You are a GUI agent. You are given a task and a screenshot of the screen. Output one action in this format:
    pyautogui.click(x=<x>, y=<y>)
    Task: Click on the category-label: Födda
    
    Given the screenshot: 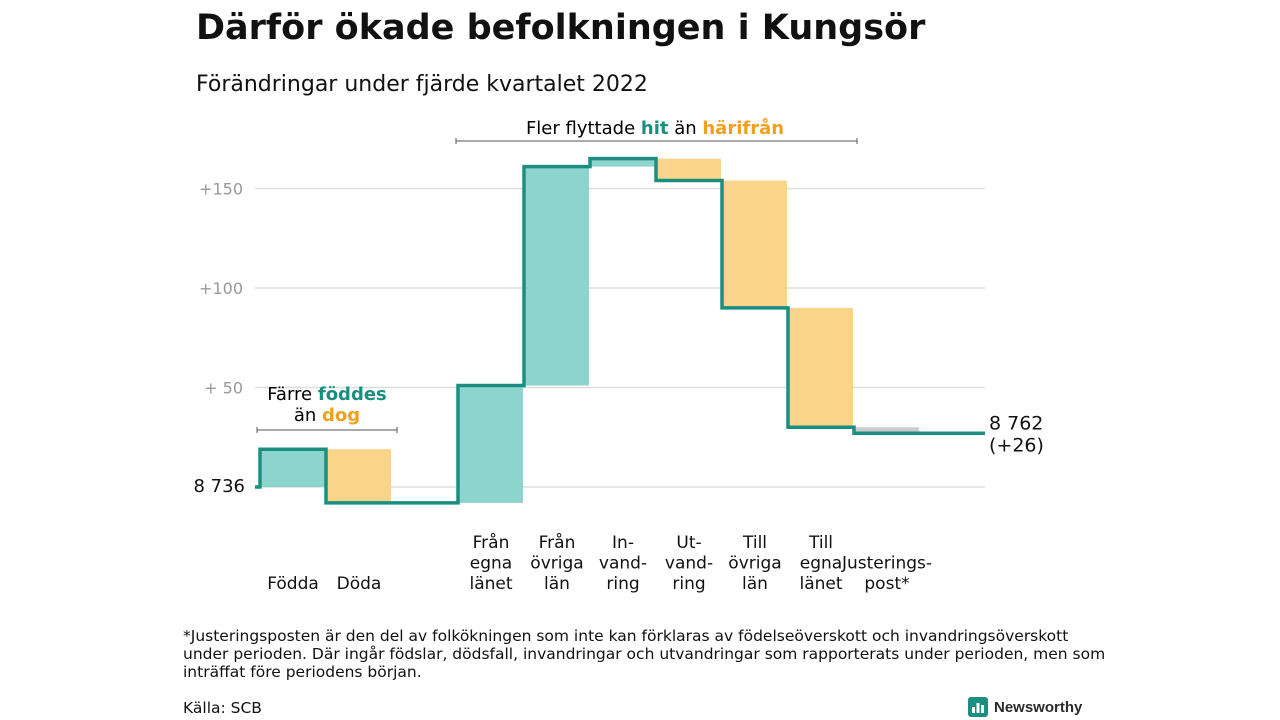 What is the action you would take?
    pyautogui.click(x=293, y=584)
    